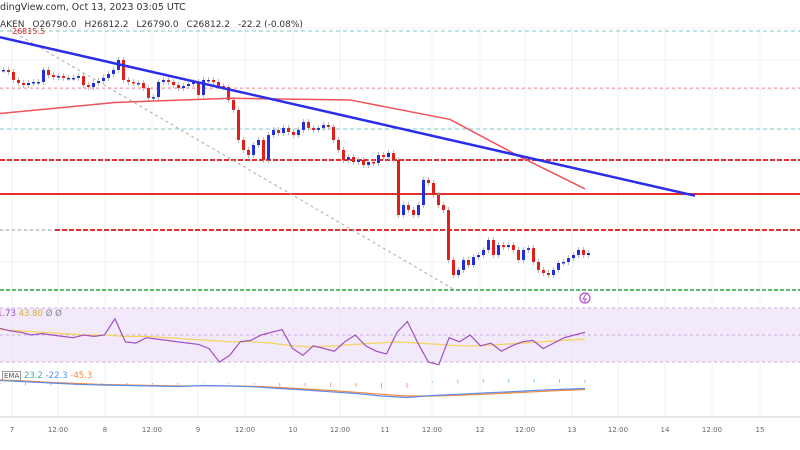  What do you see at coordinates (480, 430) in the screenshot?
I see `time-axis-tick: 12` at bounding box center [480, 430].